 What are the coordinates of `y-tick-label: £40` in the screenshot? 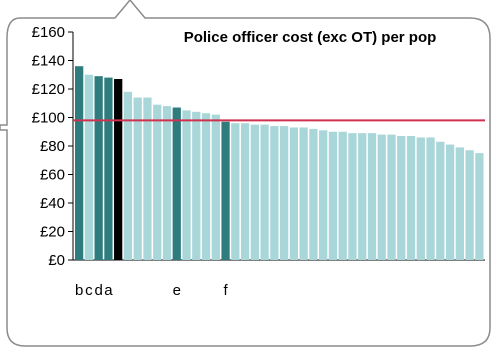 It's located at (52, 203).